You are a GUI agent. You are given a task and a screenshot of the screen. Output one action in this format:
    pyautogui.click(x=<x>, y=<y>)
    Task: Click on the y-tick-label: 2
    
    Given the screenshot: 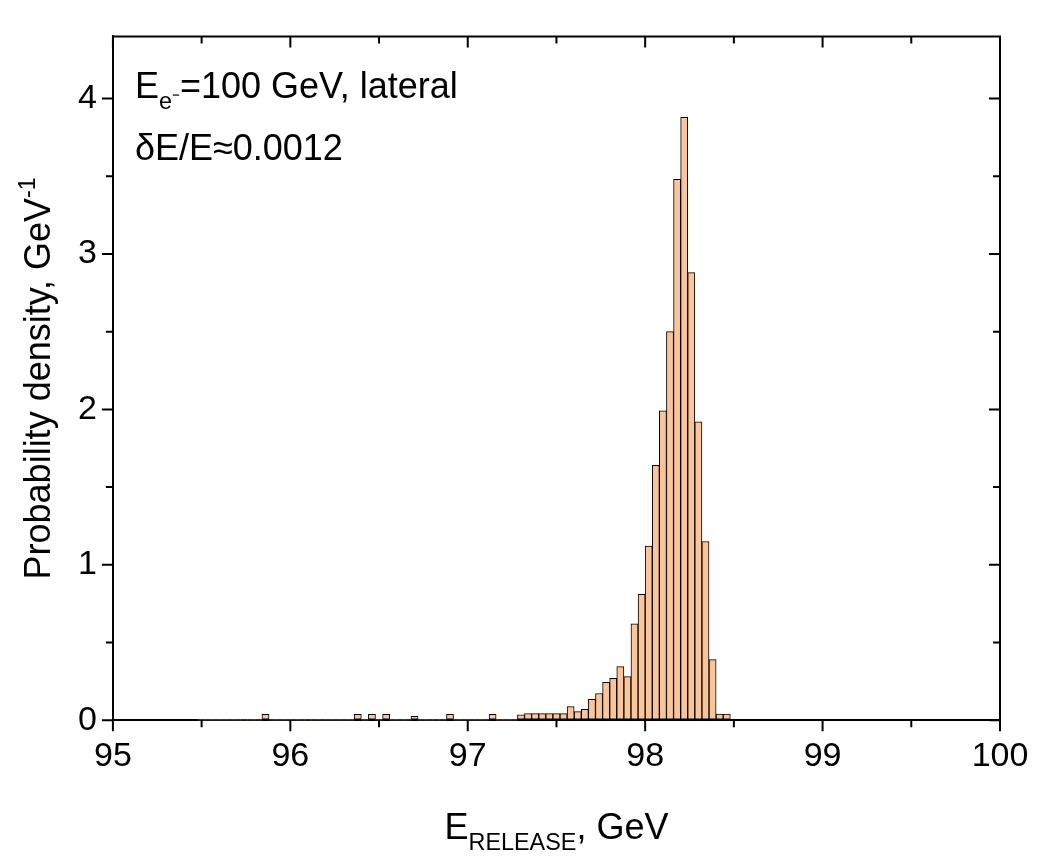 What is the action you would take?
    pyautogui.click(x=87, y=406)
    